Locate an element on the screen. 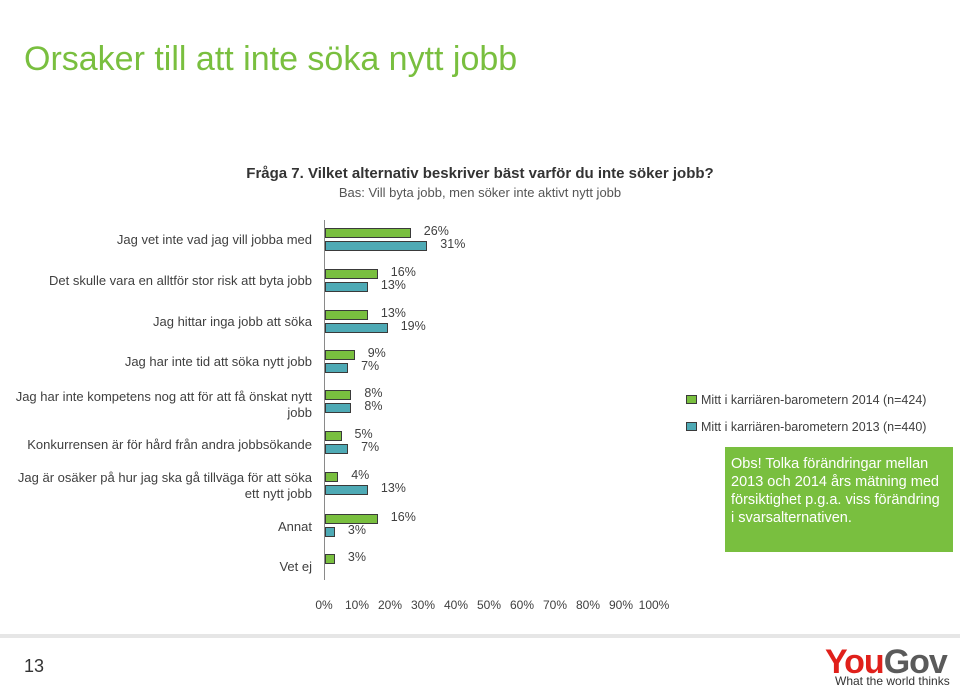  x-tick-label: 10% is located at coordinates (357, 605).